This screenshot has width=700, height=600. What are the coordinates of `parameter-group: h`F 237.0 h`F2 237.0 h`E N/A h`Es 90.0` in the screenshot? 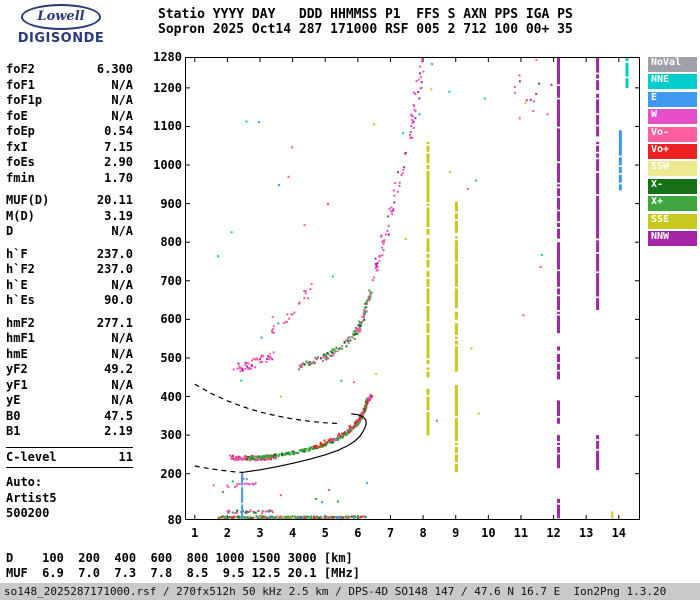 It's located at (69, 278).